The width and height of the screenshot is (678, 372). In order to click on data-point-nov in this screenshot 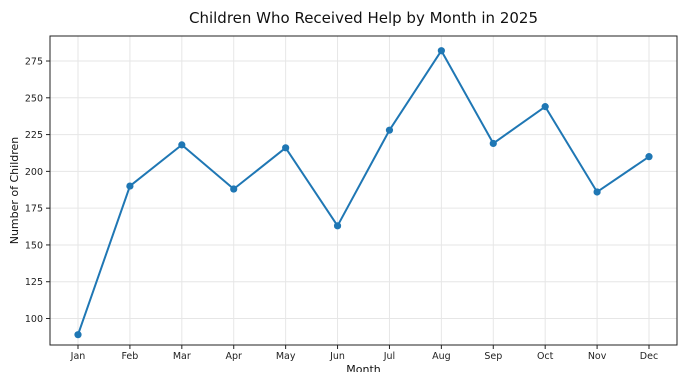, I will do `click(597, 192)`.